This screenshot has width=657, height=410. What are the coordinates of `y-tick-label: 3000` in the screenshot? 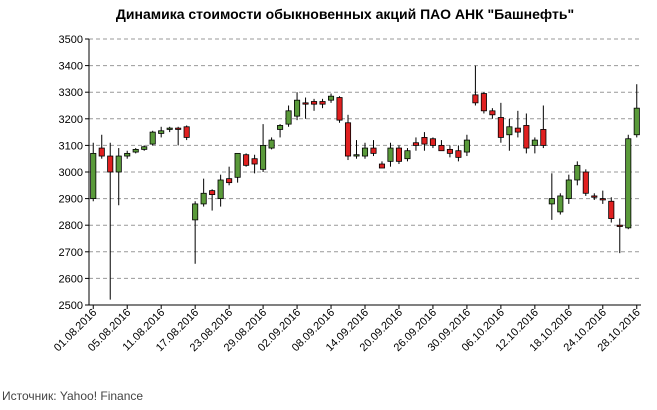 It's located at (71, 173).